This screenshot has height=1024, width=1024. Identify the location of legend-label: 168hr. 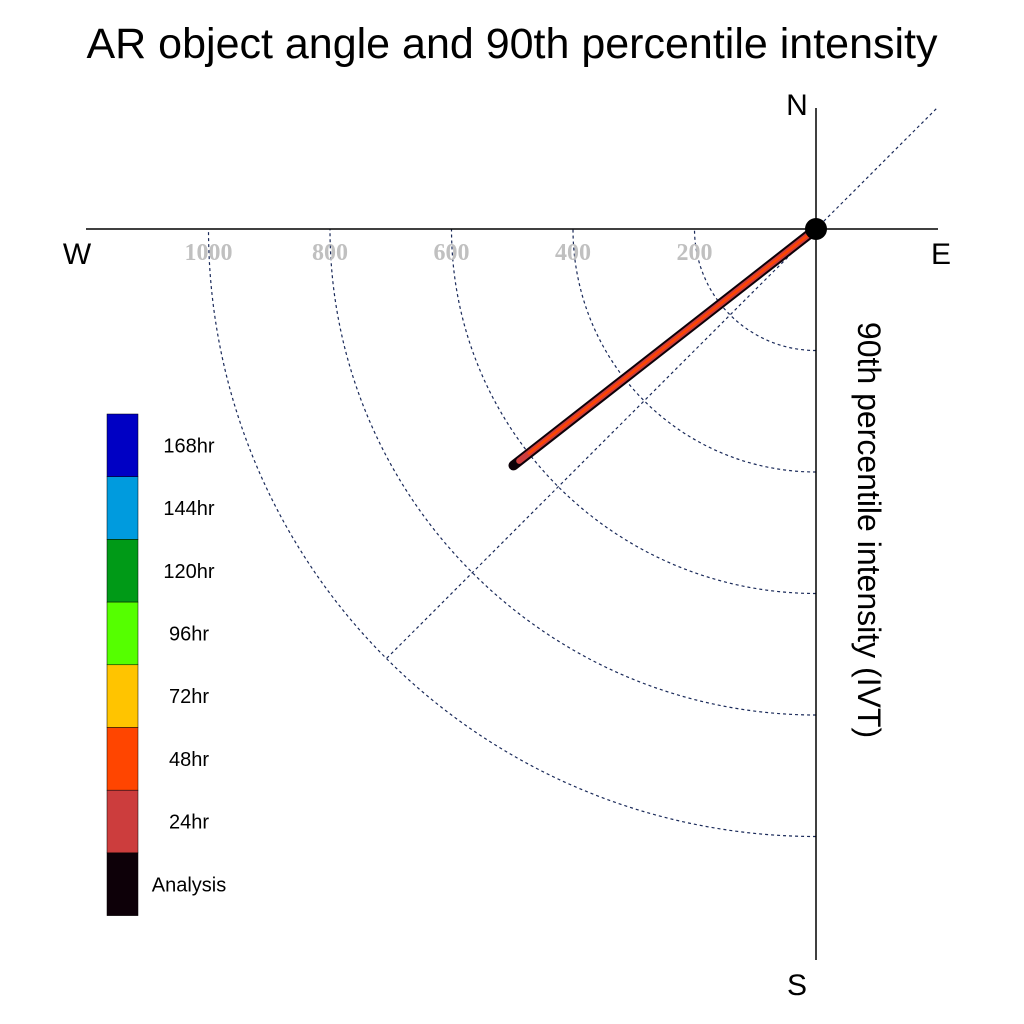
(188, 446).